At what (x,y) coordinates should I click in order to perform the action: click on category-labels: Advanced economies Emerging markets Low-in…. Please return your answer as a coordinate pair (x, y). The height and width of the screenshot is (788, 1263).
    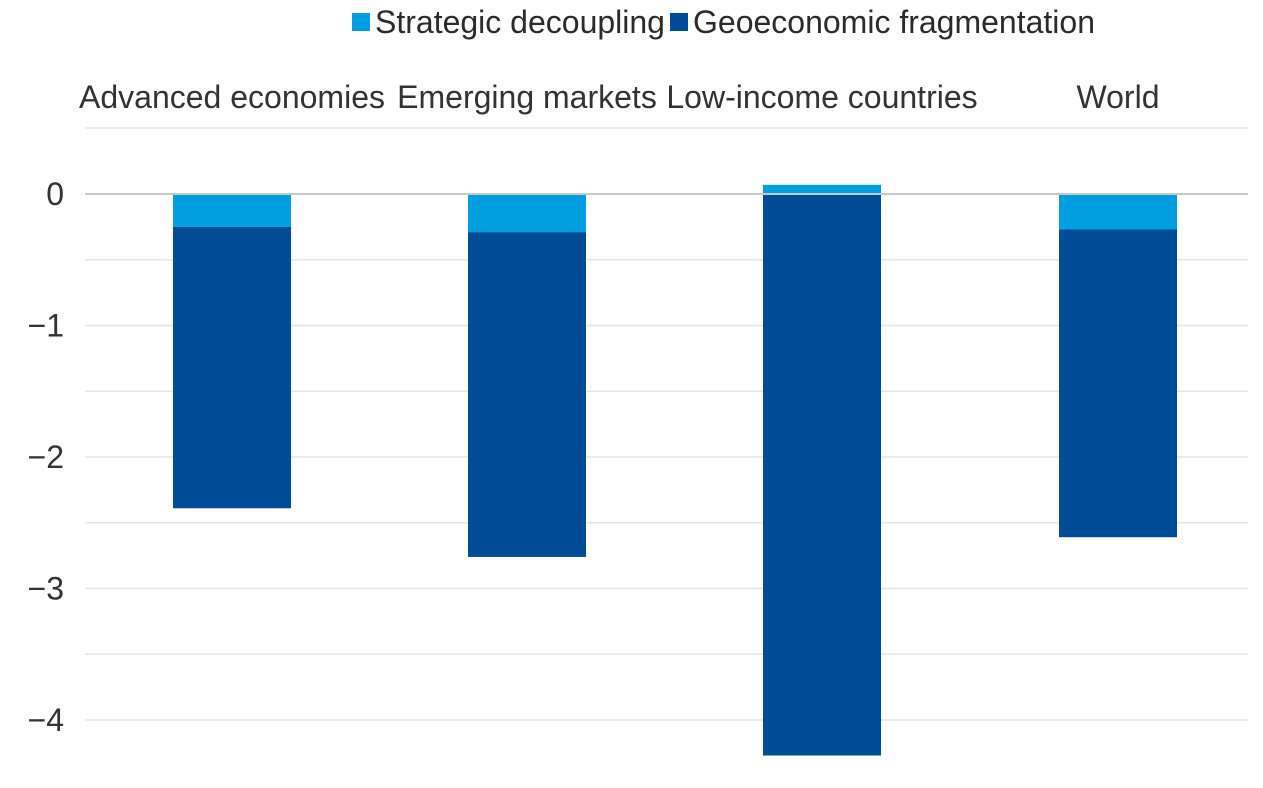
    Looking at the image, I should click on (619, 97).